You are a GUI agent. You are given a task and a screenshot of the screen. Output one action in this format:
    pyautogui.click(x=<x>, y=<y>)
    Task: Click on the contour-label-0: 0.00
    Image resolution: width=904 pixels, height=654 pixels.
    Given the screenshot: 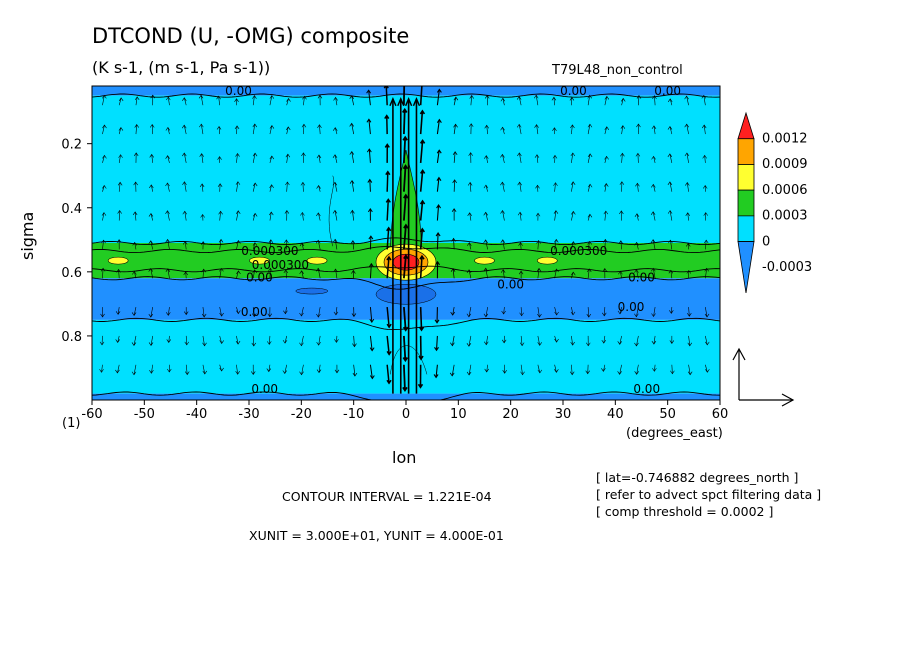 What is the action you would take?
    pyautogui.click(x=238, y=91)
    